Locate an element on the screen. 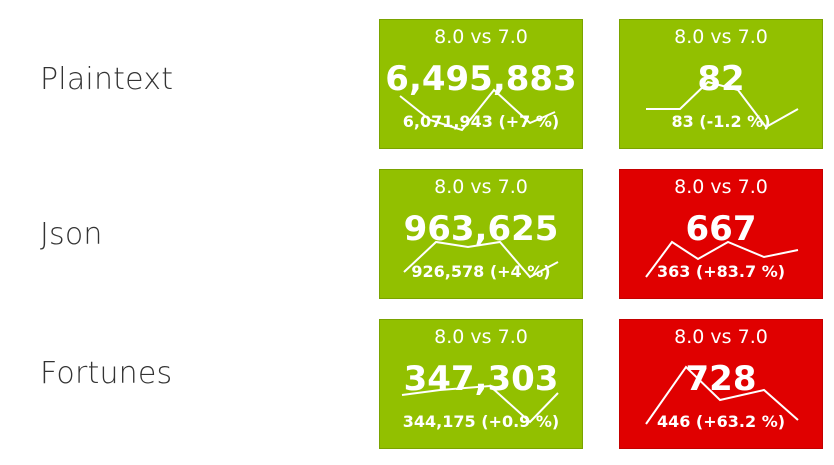  tile-fortunes-latency: 8.0 vs 7.0 728 446 (+63.2 %) is located at coordinates (721, 384).